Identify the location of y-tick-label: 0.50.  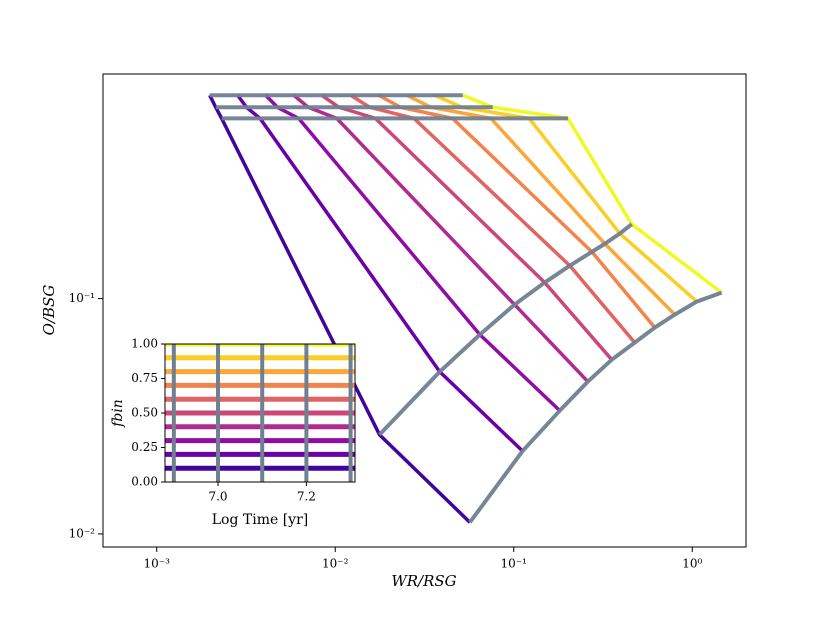
(144, 413).